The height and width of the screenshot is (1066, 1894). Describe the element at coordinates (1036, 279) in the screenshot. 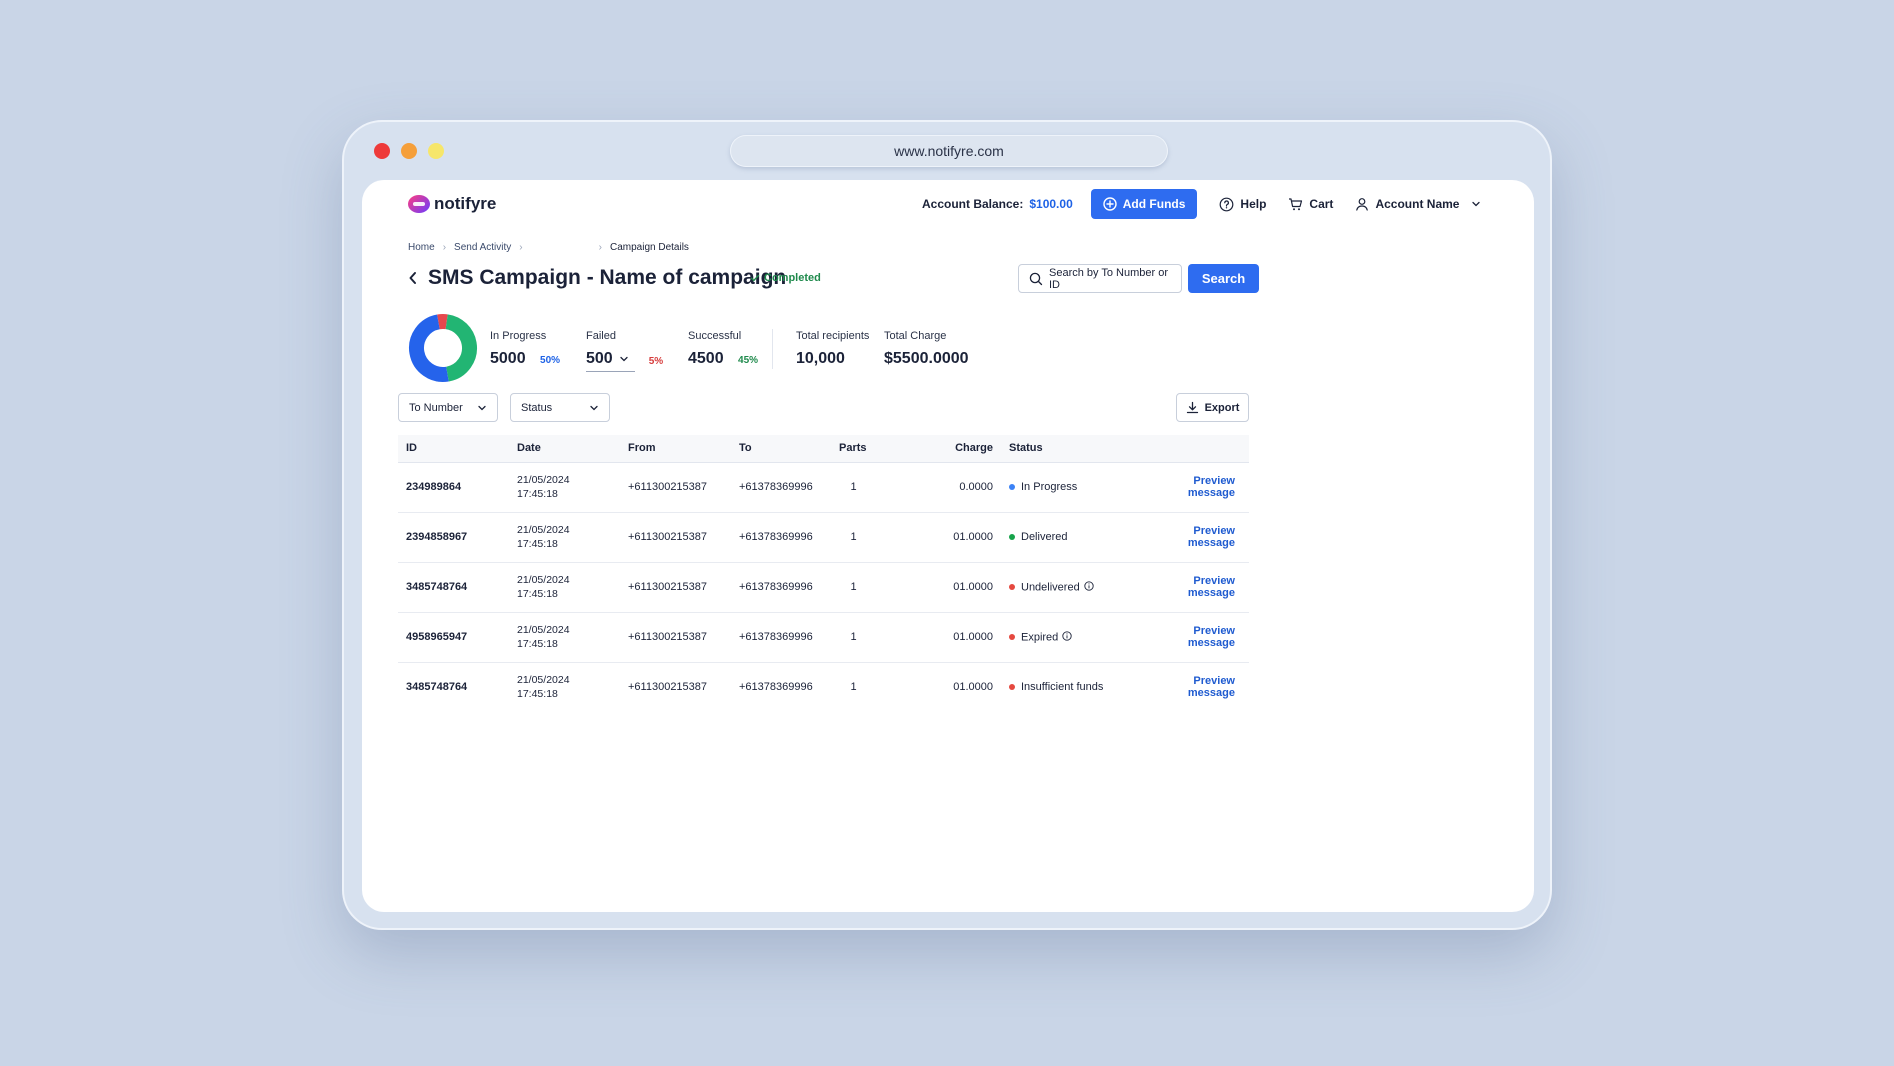

I see `search-icon` at that location.